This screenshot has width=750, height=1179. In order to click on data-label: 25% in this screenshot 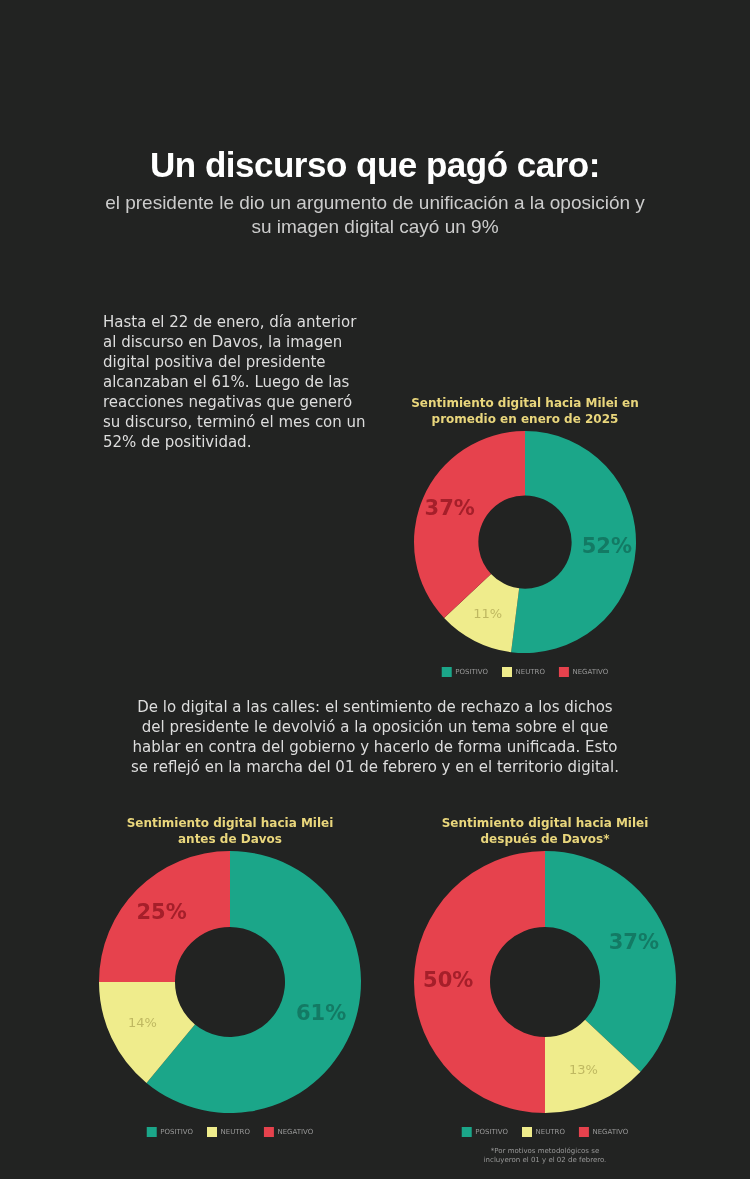, I will do `click(161, 912)`.